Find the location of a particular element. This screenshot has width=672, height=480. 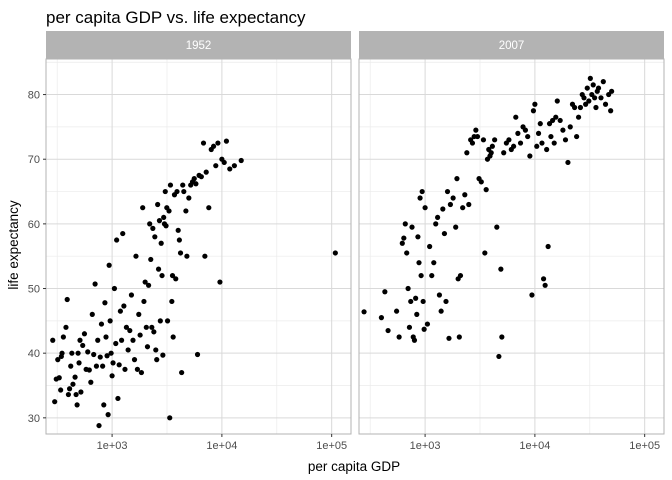

x-axis-title: per capita GDP is located at coordinates (354, 466).